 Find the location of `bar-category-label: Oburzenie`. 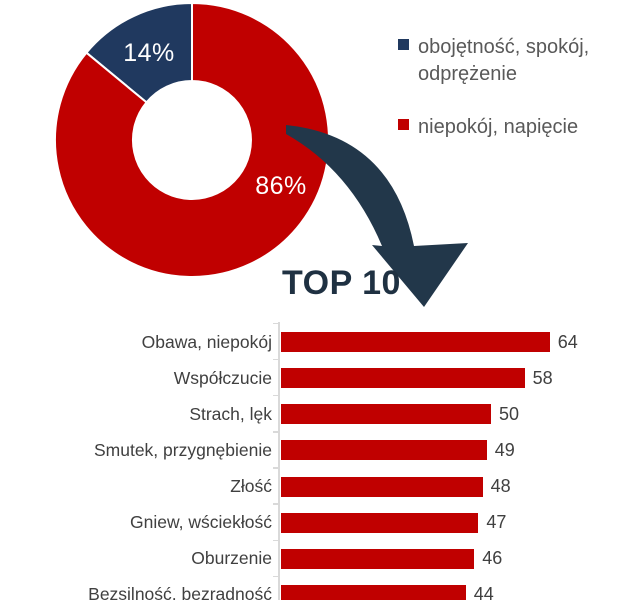

bar-category-label: Oburzenie is located at coordinates (231, 558).